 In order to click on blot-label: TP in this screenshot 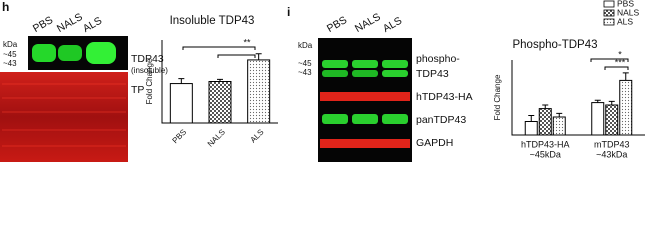, I will do `click(137, 90)`.